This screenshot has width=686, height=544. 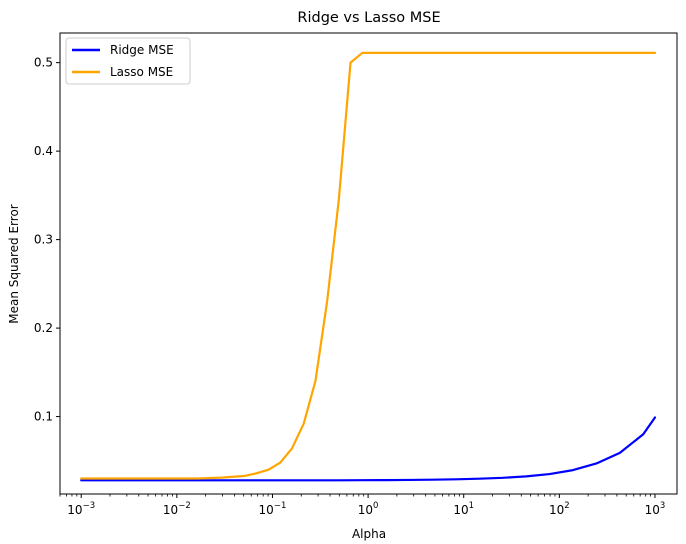 What do you see at coordinates (368, 18) in the screenshot?
I see `chart-title: Ridge vs Lasso MSE` at bounding box center [368, 18].